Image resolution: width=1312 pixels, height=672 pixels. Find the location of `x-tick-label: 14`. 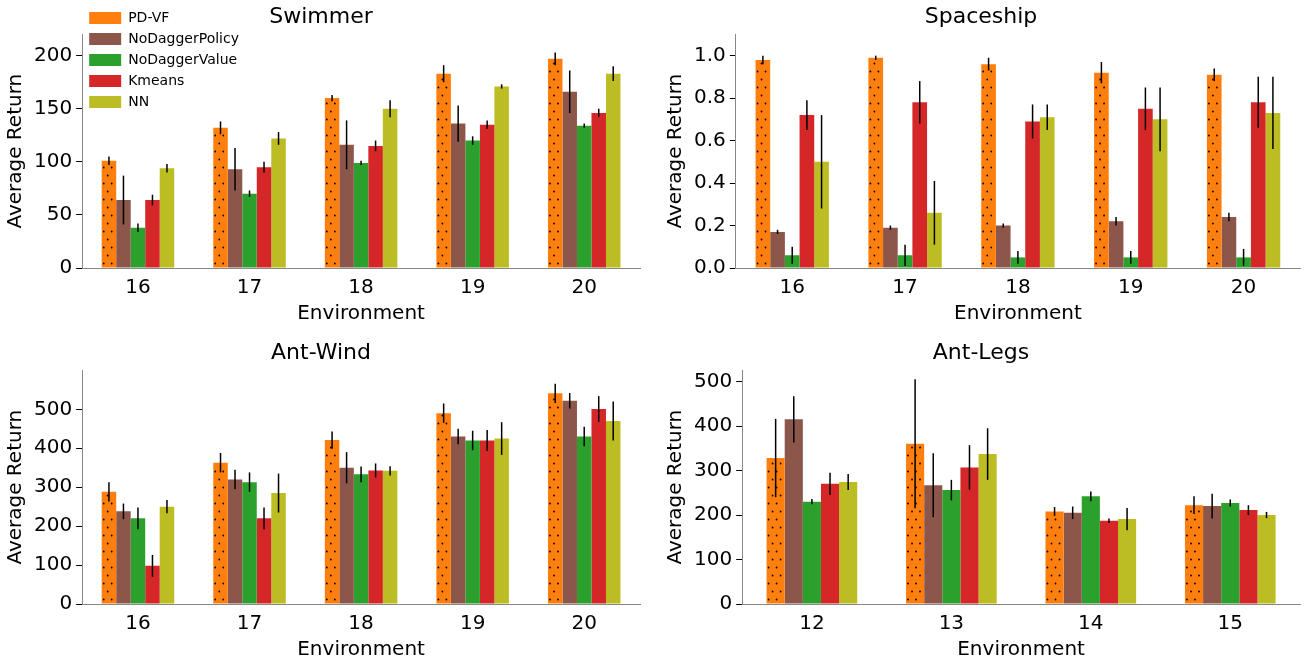

x-tick-label: 14 is located at coordinates (1091, 622).